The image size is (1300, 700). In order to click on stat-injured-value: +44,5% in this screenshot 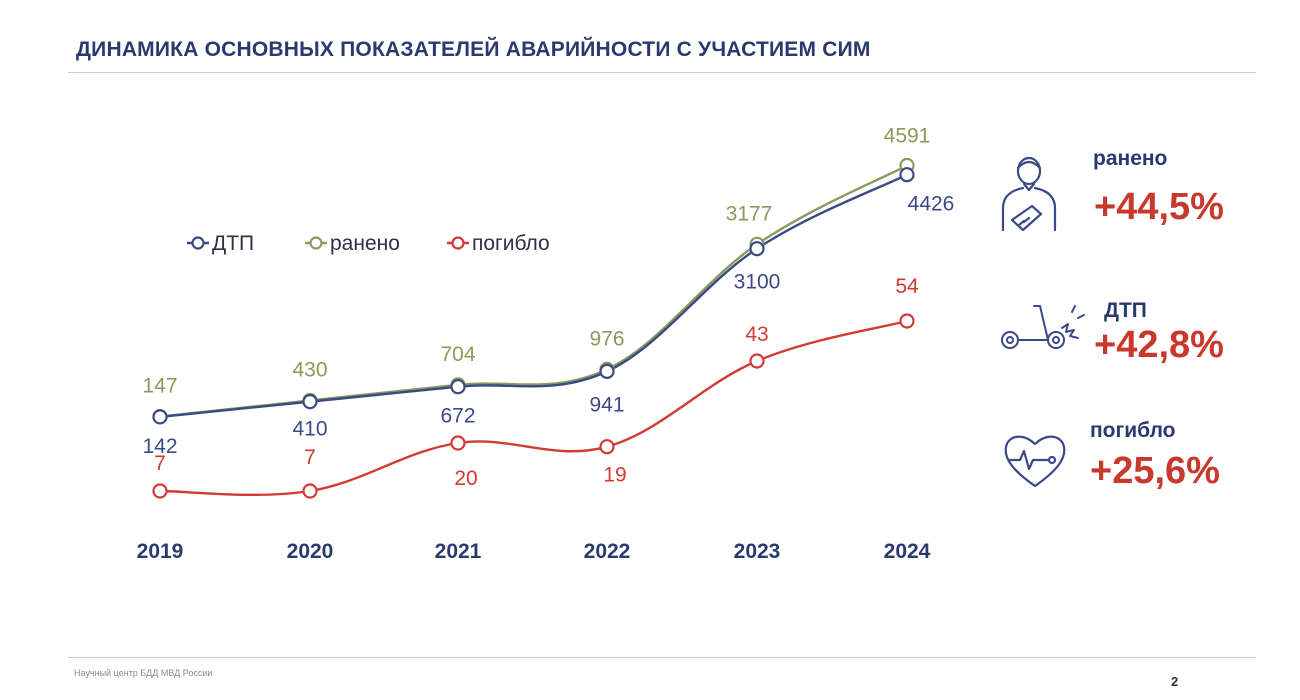, I will do `click(1159, 207)`.